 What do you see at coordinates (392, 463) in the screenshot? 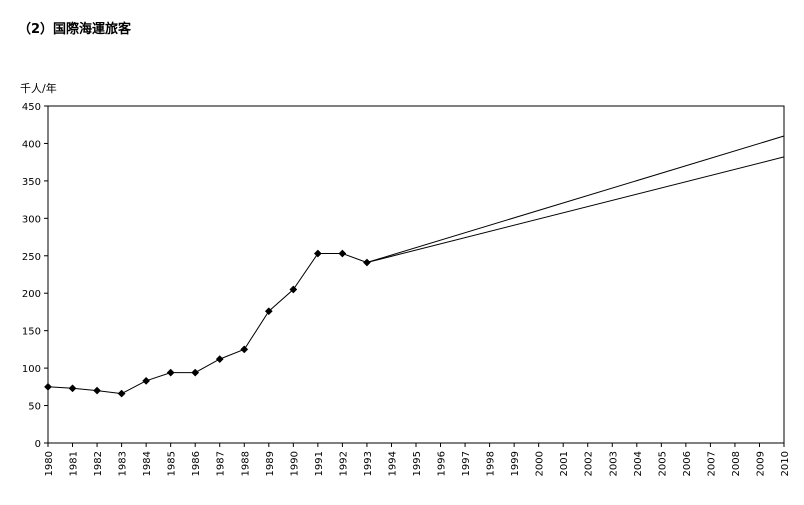
I see `x-tick-label: 1994` at bounding box center [392, 463].